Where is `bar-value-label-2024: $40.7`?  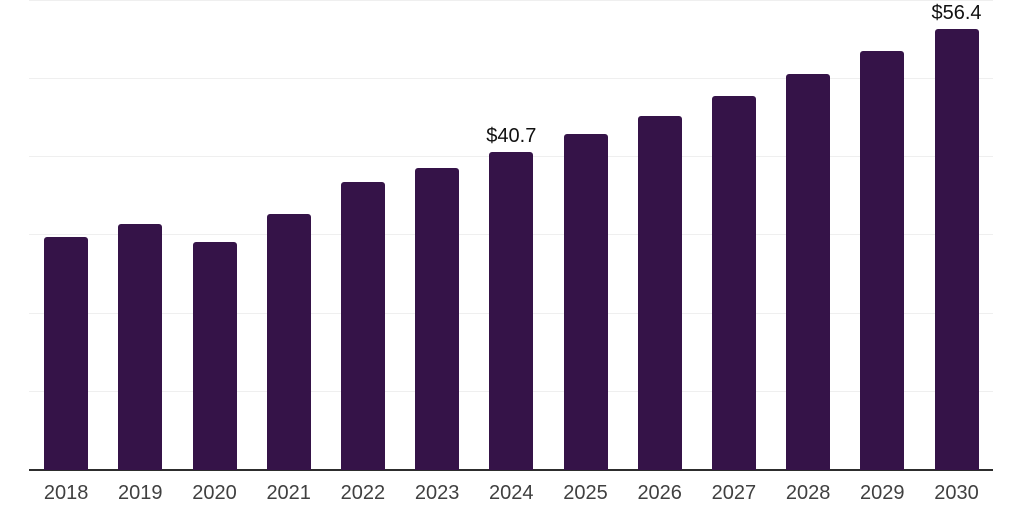 bar-value-label-2024: $40.7 is located at coordinates (511, 135).